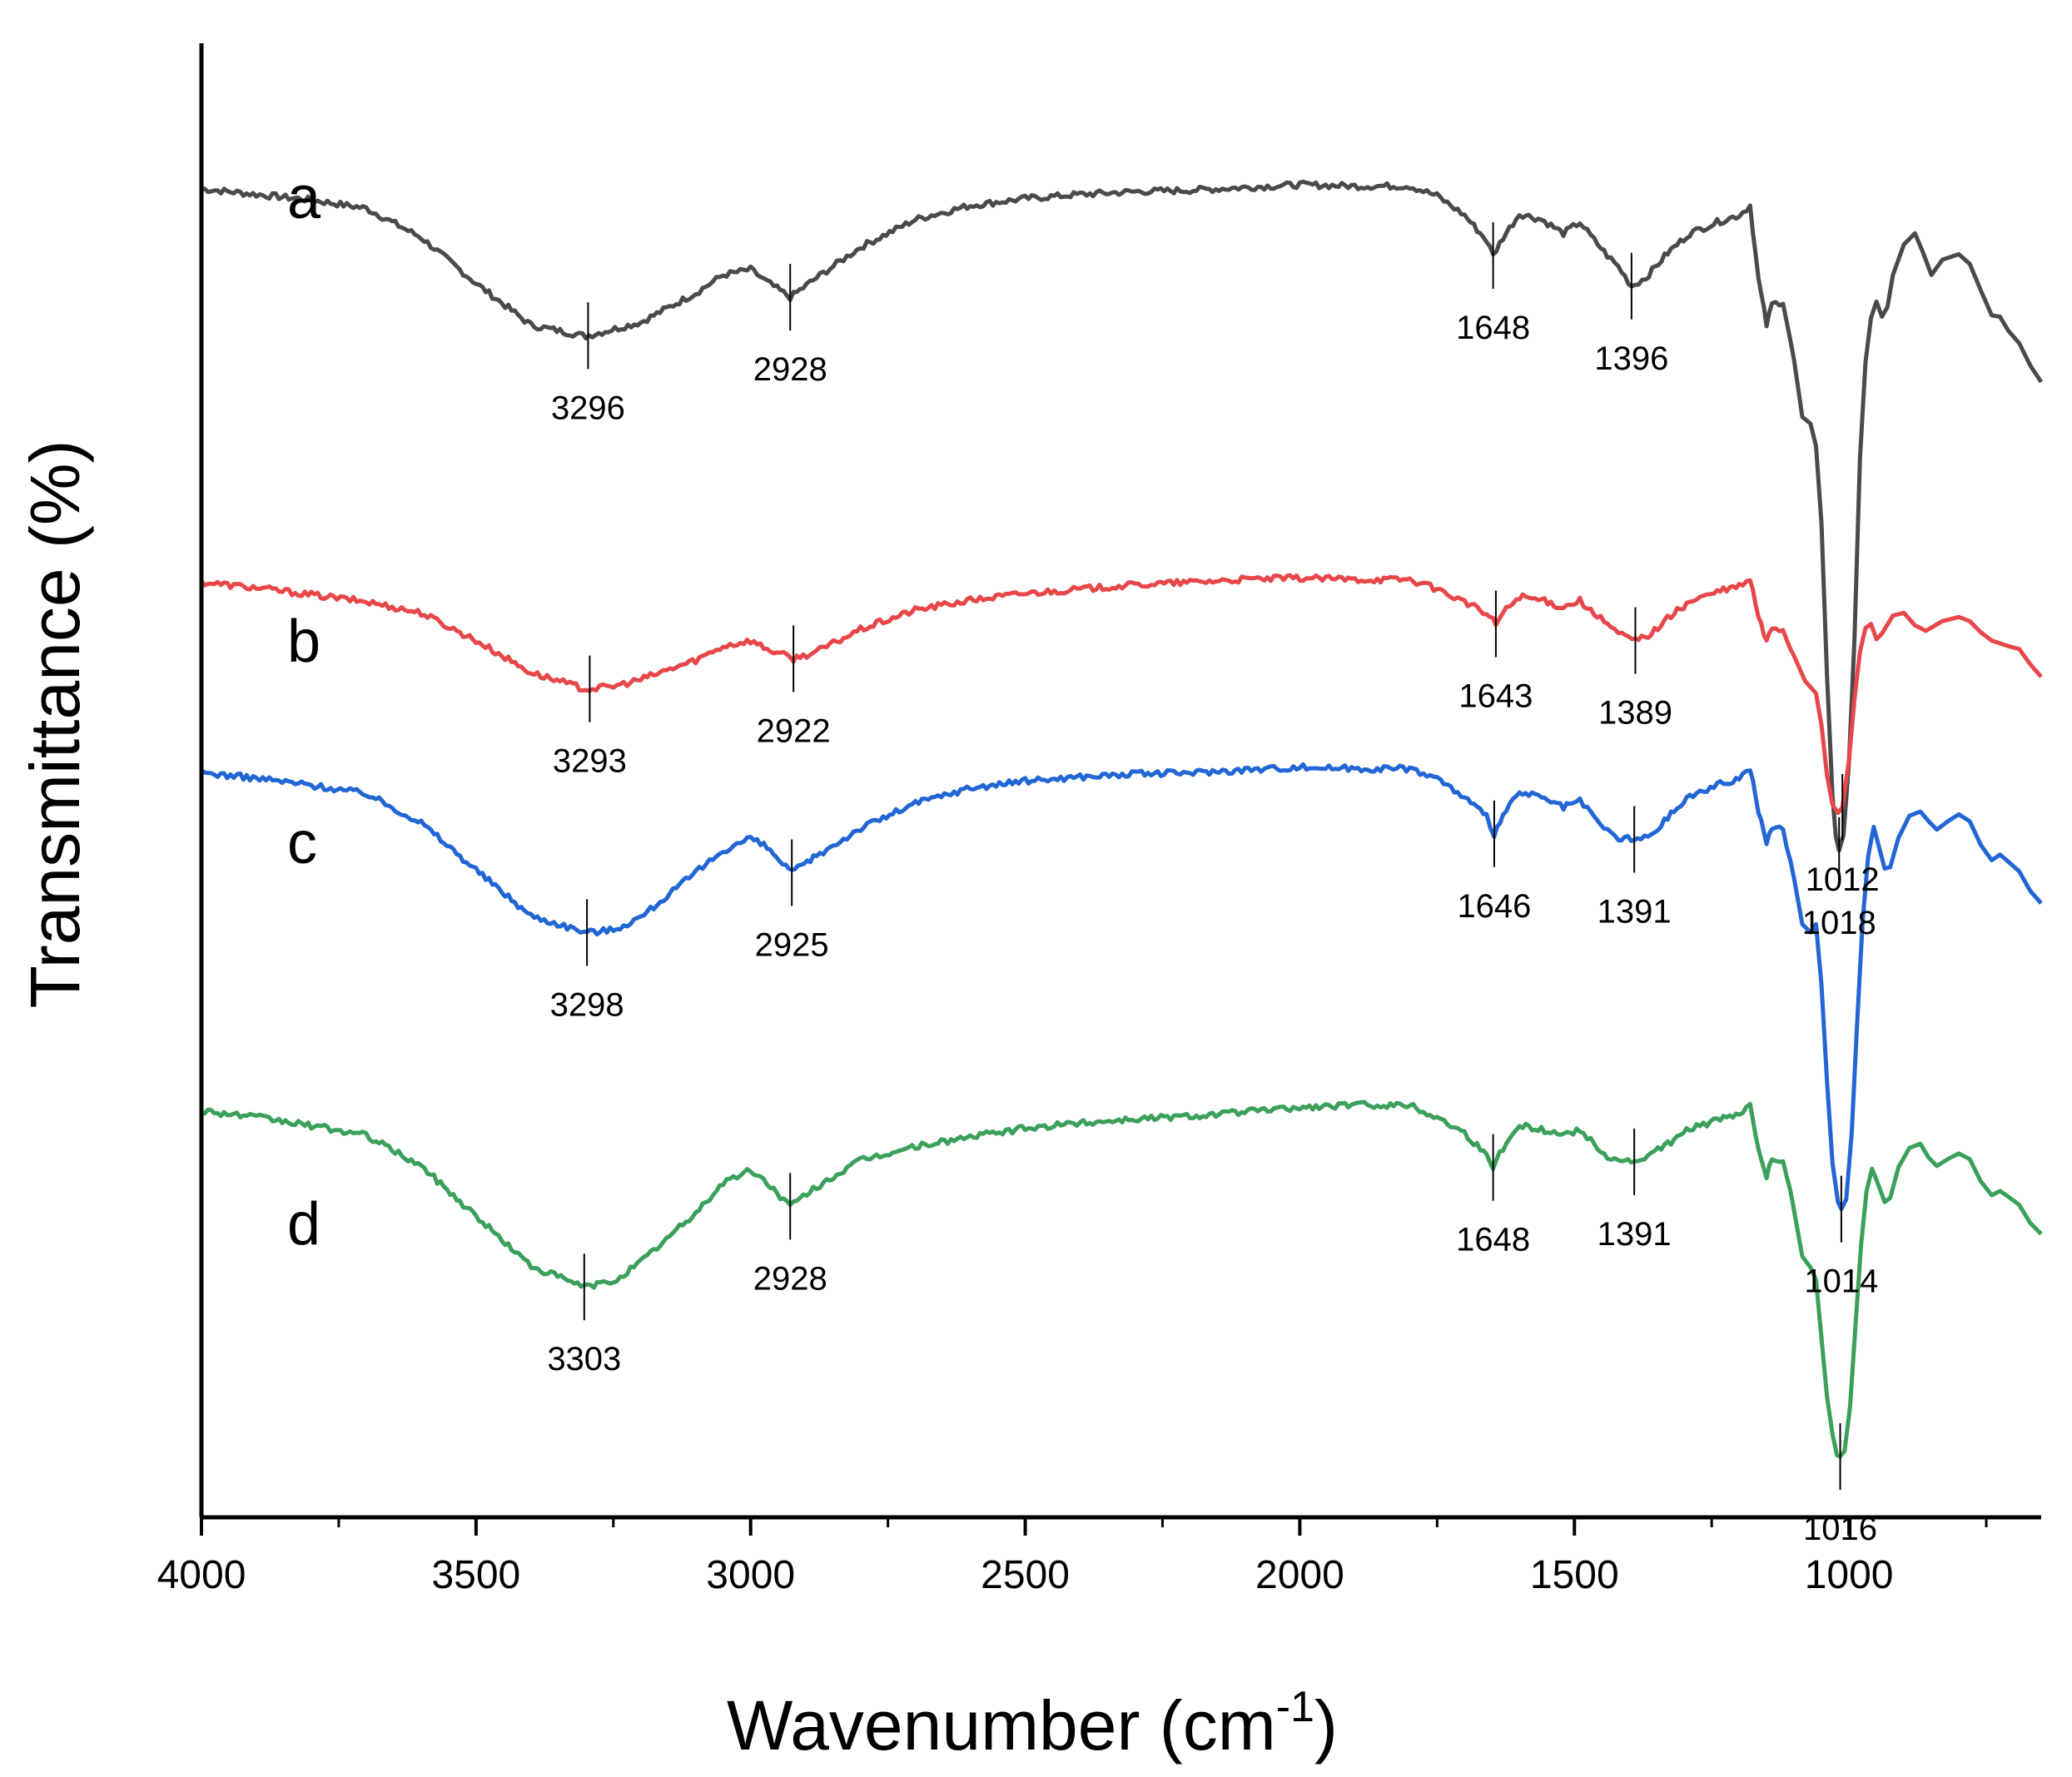 The image size is (2072, 1777). What do you see at coordinates (1631, 358) in the screenshot?
I see `peak-label-a-1396: 1396` at bounding box center [1631, 358].